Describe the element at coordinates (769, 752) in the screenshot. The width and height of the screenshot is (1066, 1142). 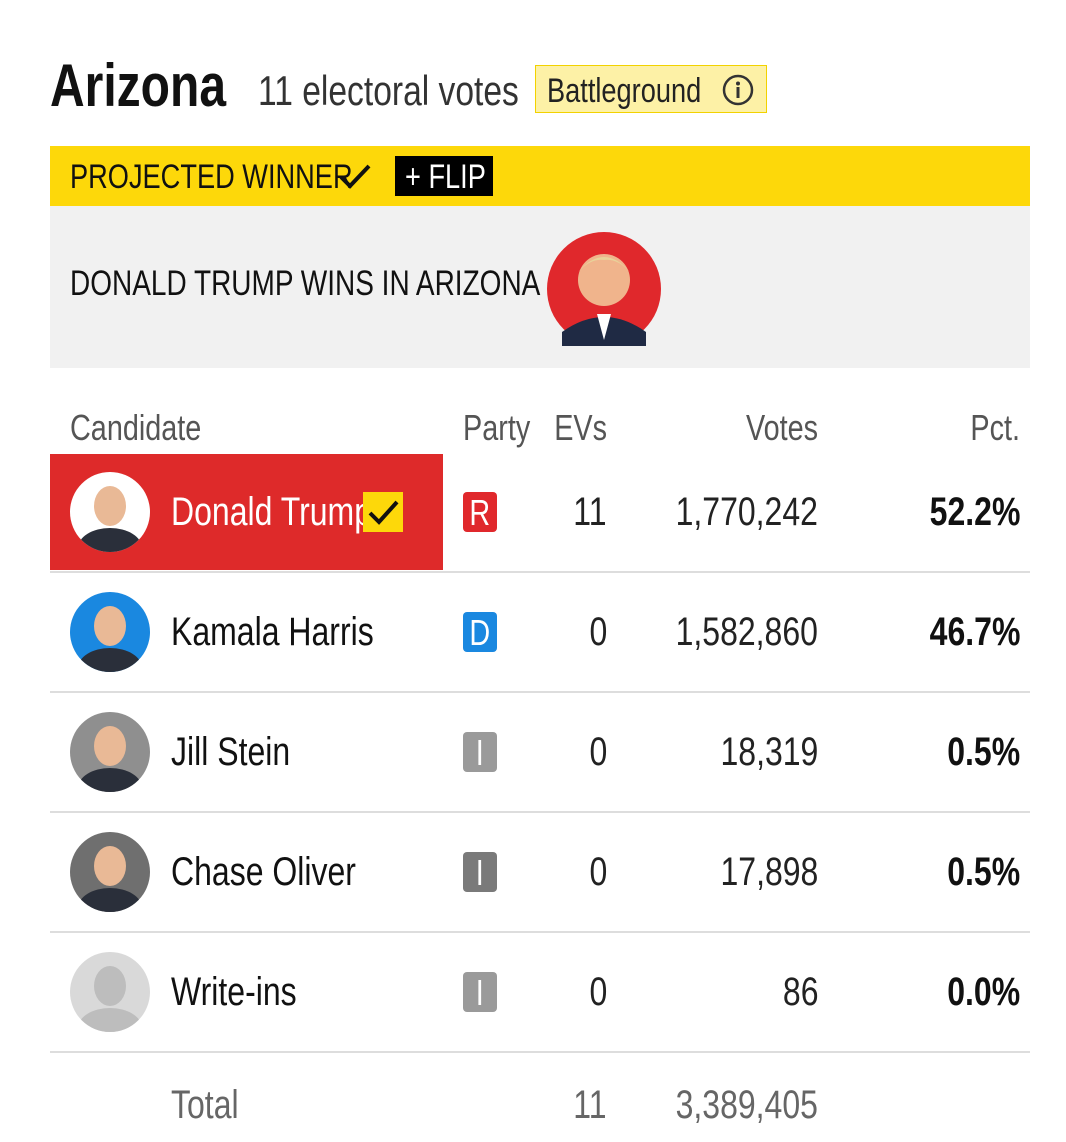
I see `votes: 18,319` at that location.